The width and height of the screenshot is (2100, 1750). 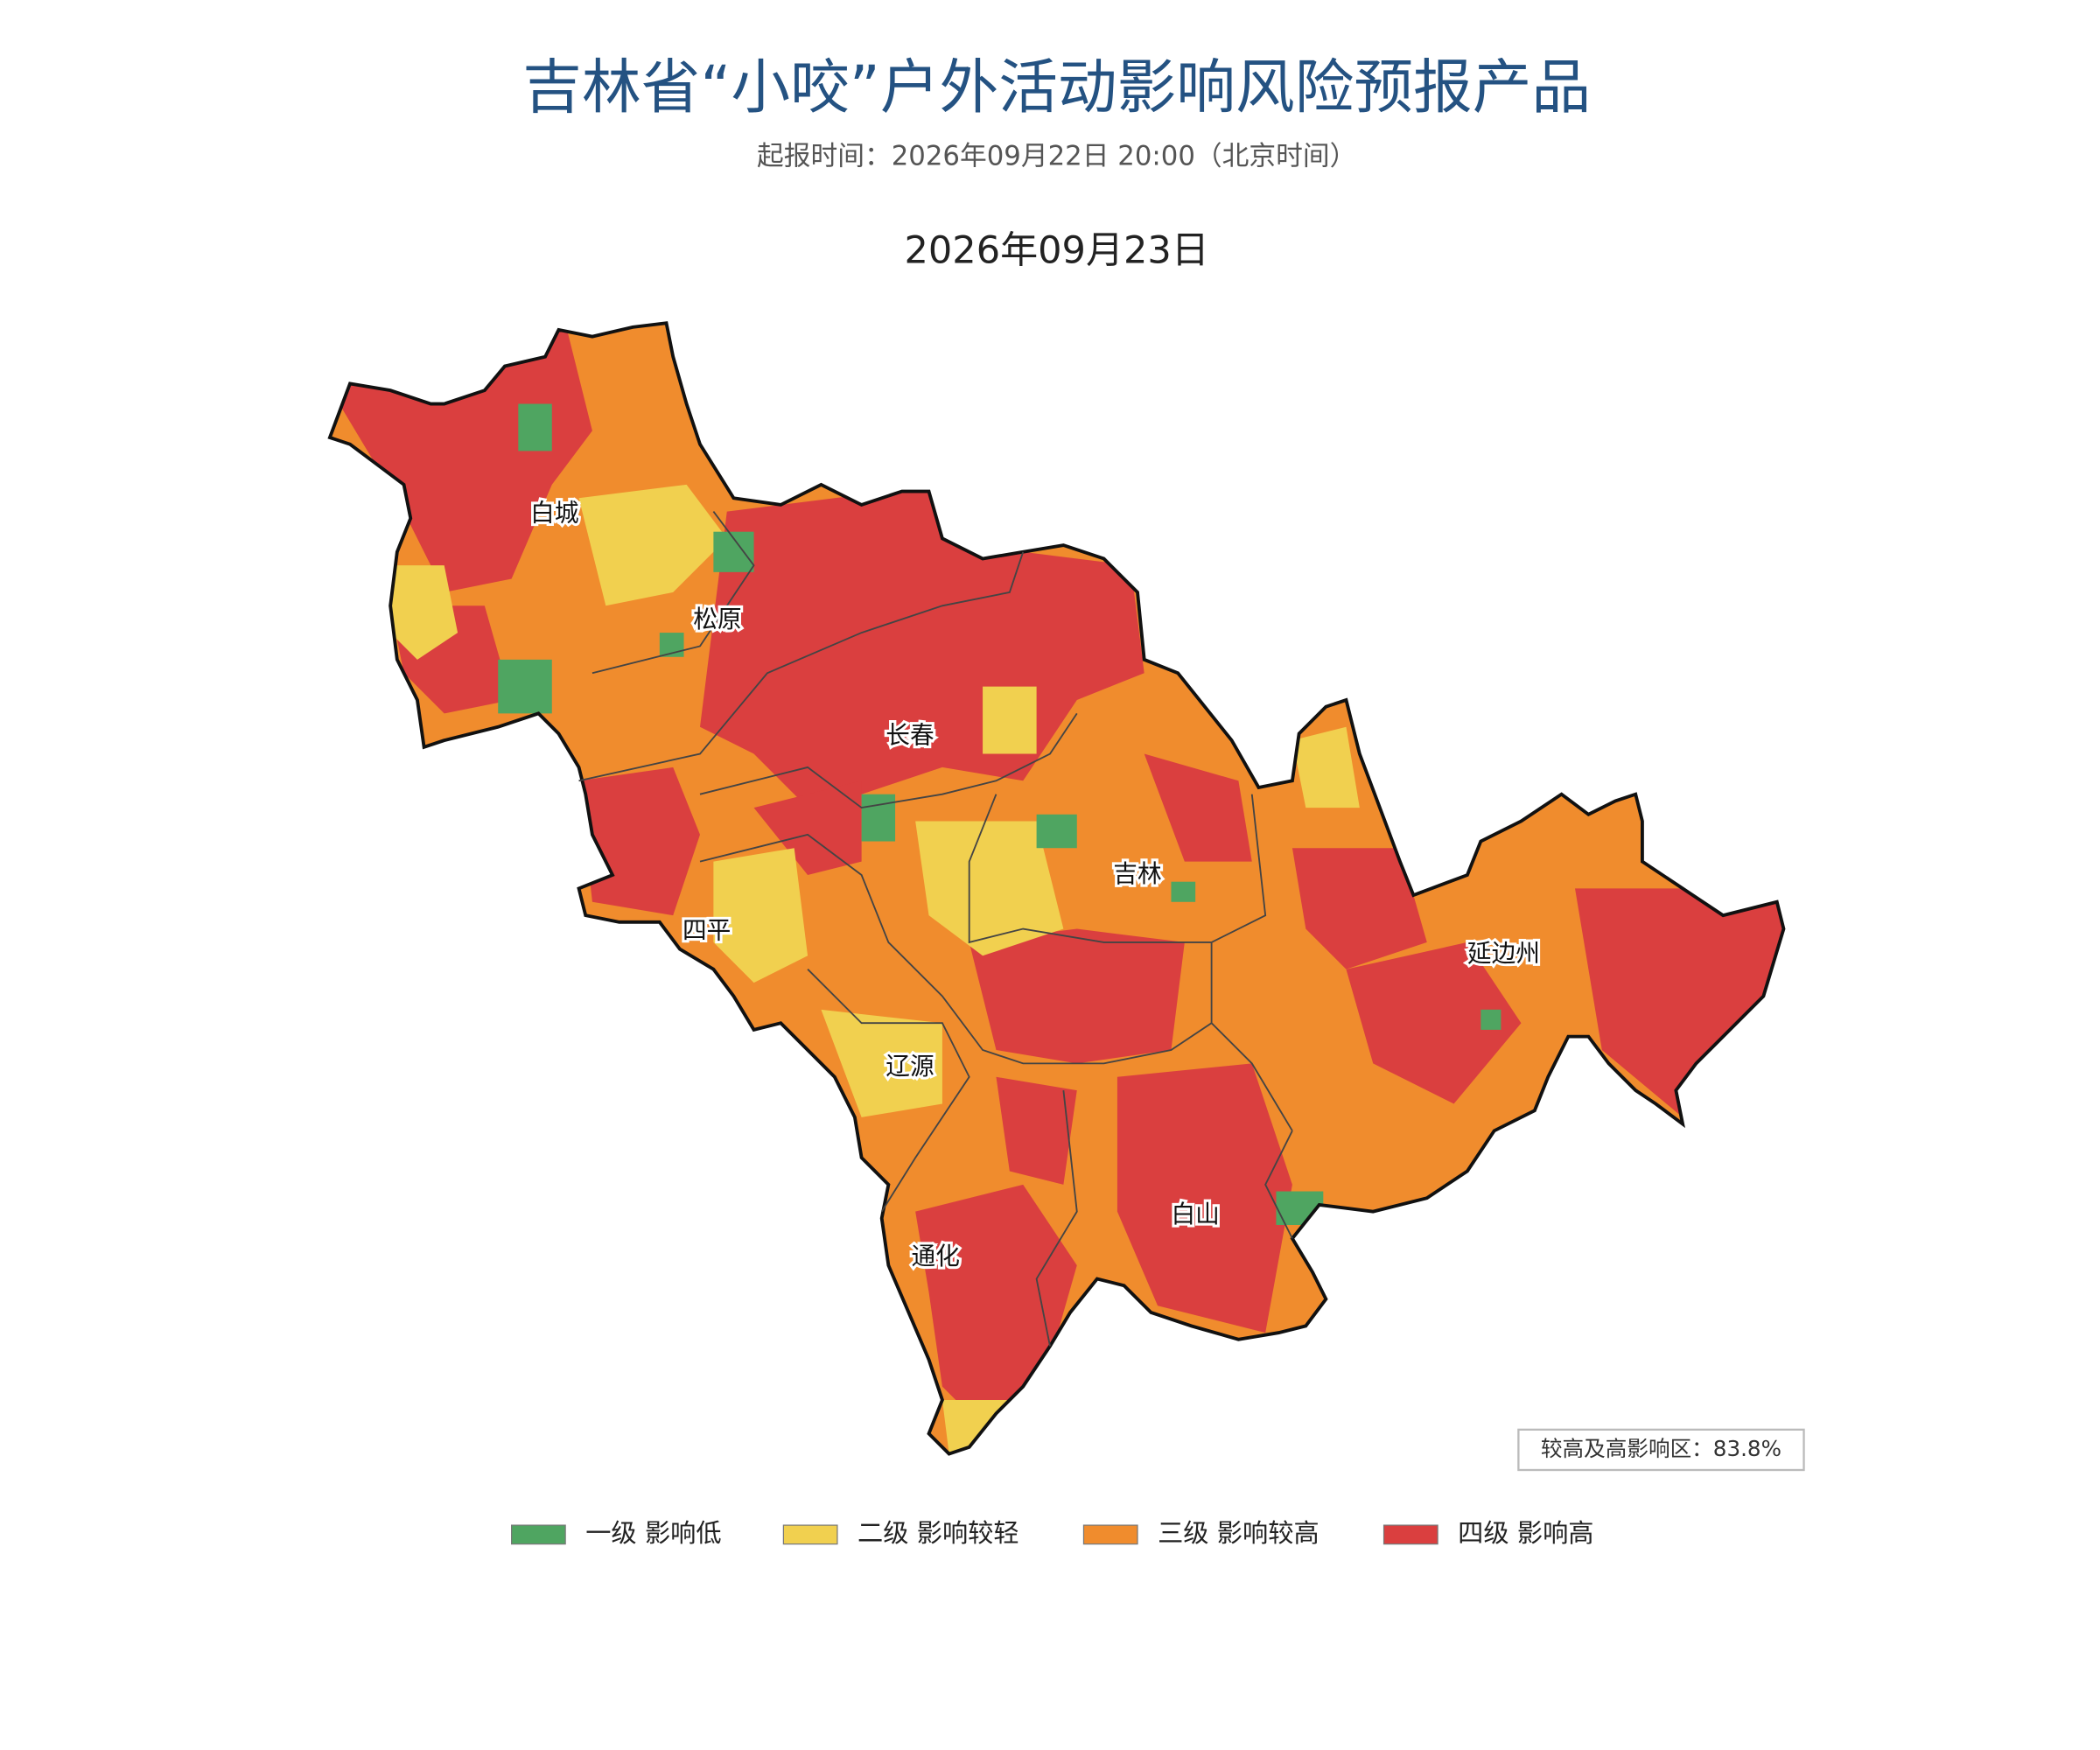 I want to click on legend-label: 三级 影响较高, so click(x=1239, y=1533).